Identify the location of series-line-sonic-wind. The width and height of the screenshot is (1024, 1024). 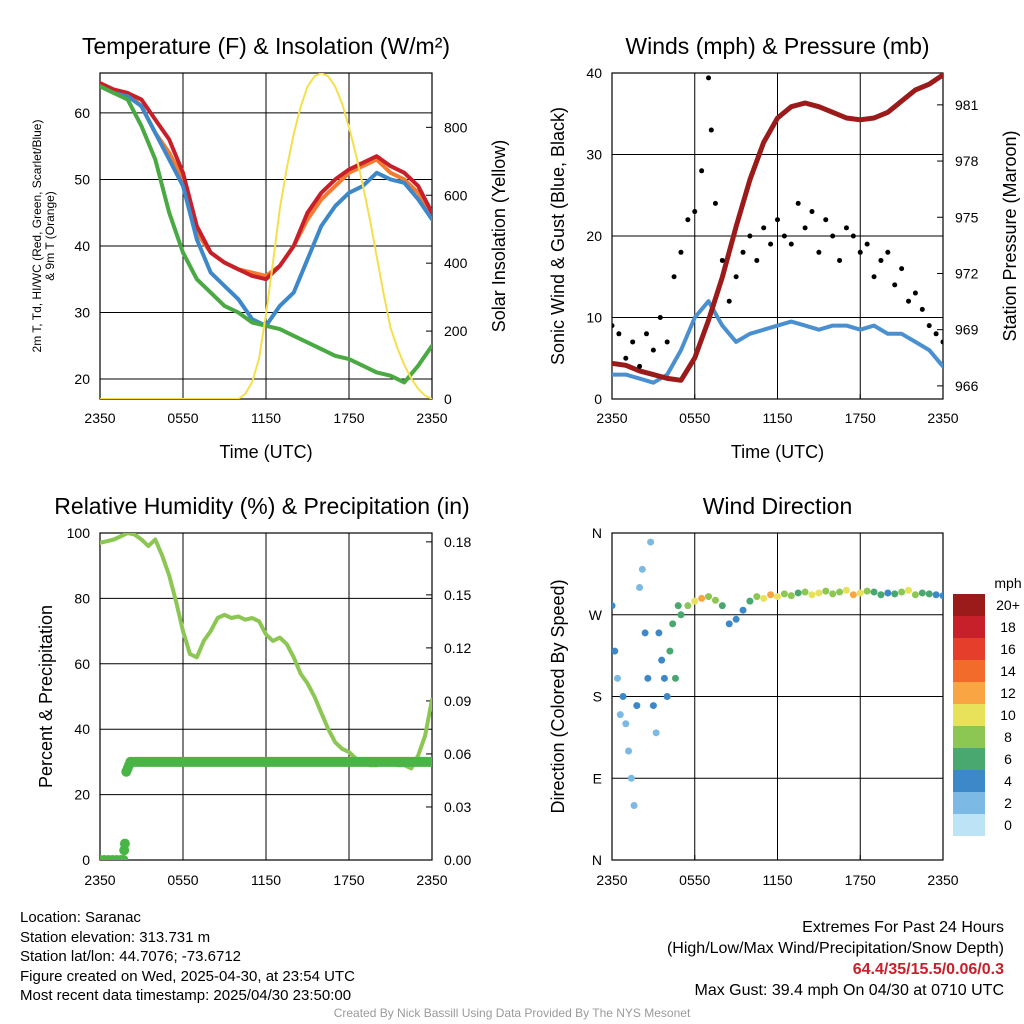
(777, 342).